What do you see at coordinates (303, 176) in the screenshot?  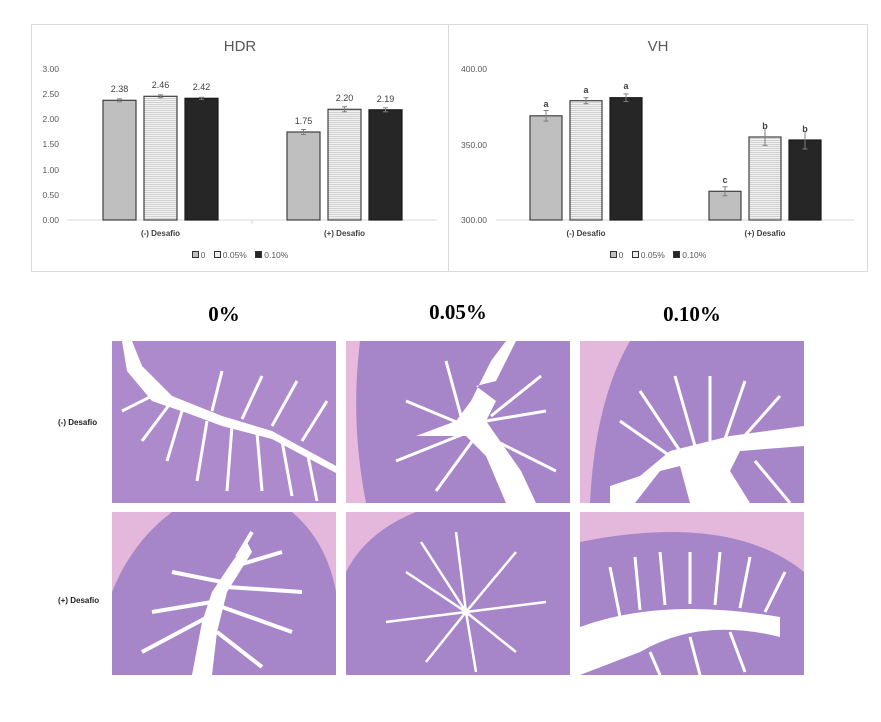 I see `bar-0-pos` at bounding box center [303, 176].